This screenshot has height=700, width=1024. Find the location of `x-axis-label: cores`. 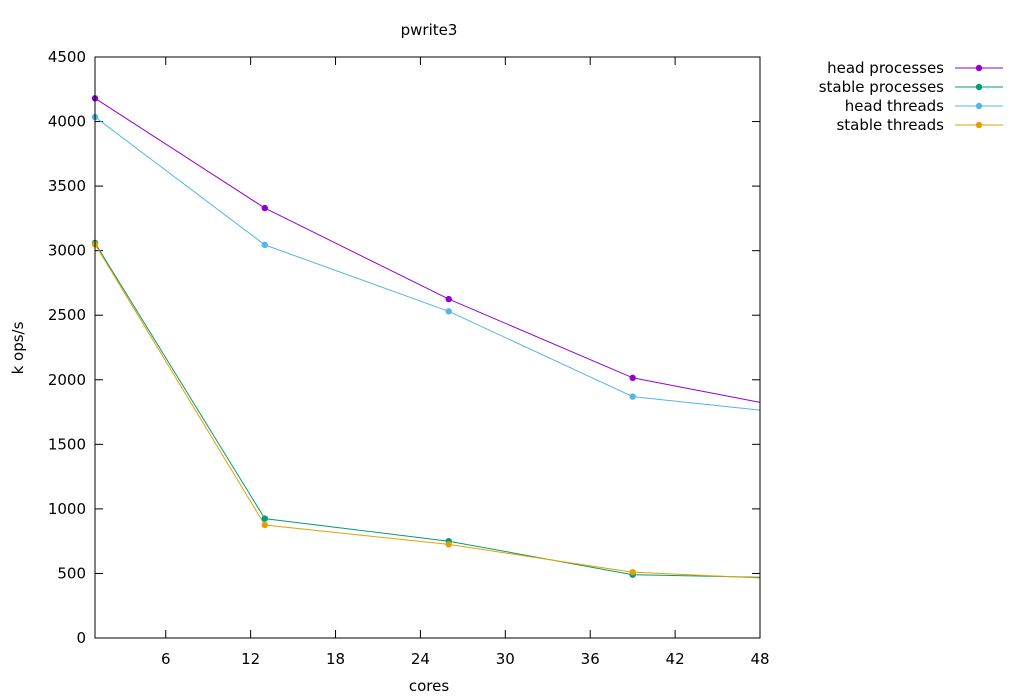

x-axis-label: cores is located at coordinates (429, 686).